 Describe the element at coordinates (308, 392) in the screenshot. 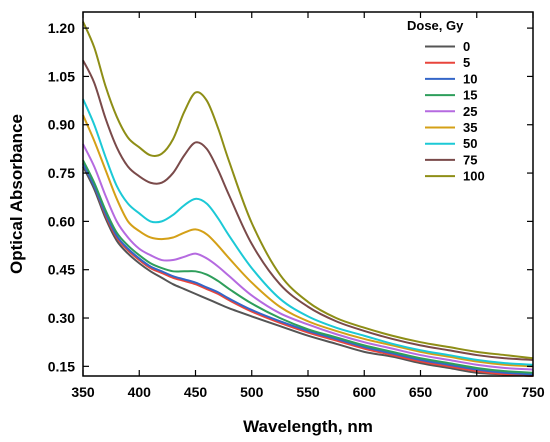

I see `x-tick-label: 550` at that location.